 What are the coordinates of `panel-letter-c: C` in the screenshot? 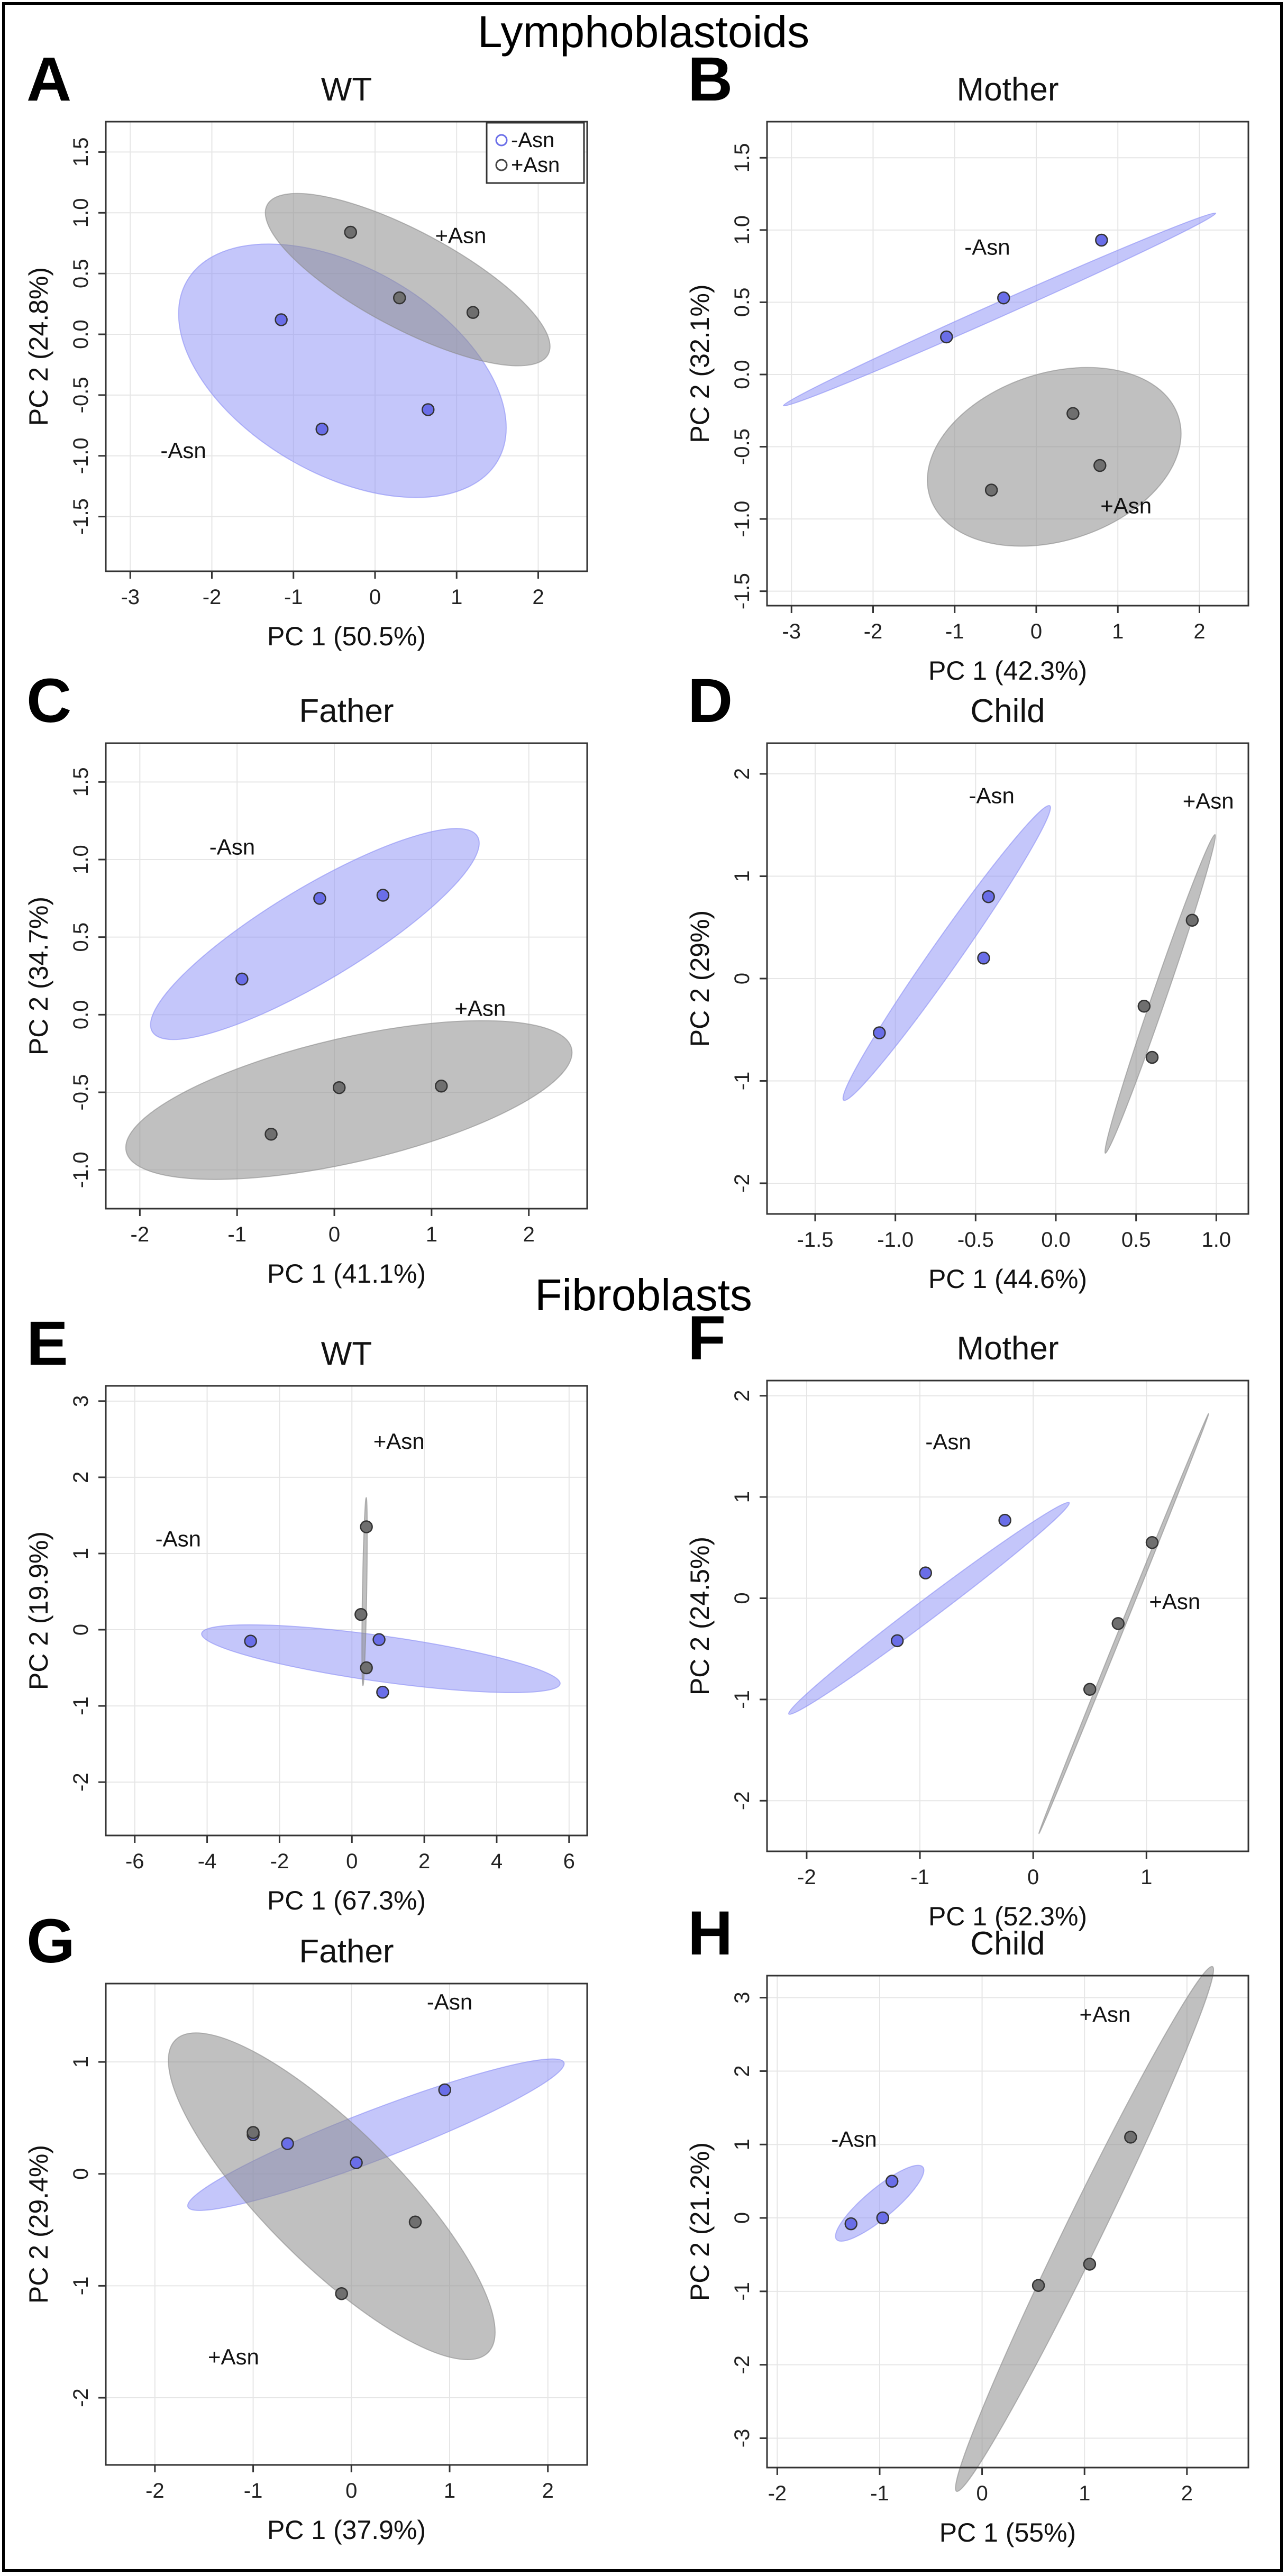 It's located at (48, 701).